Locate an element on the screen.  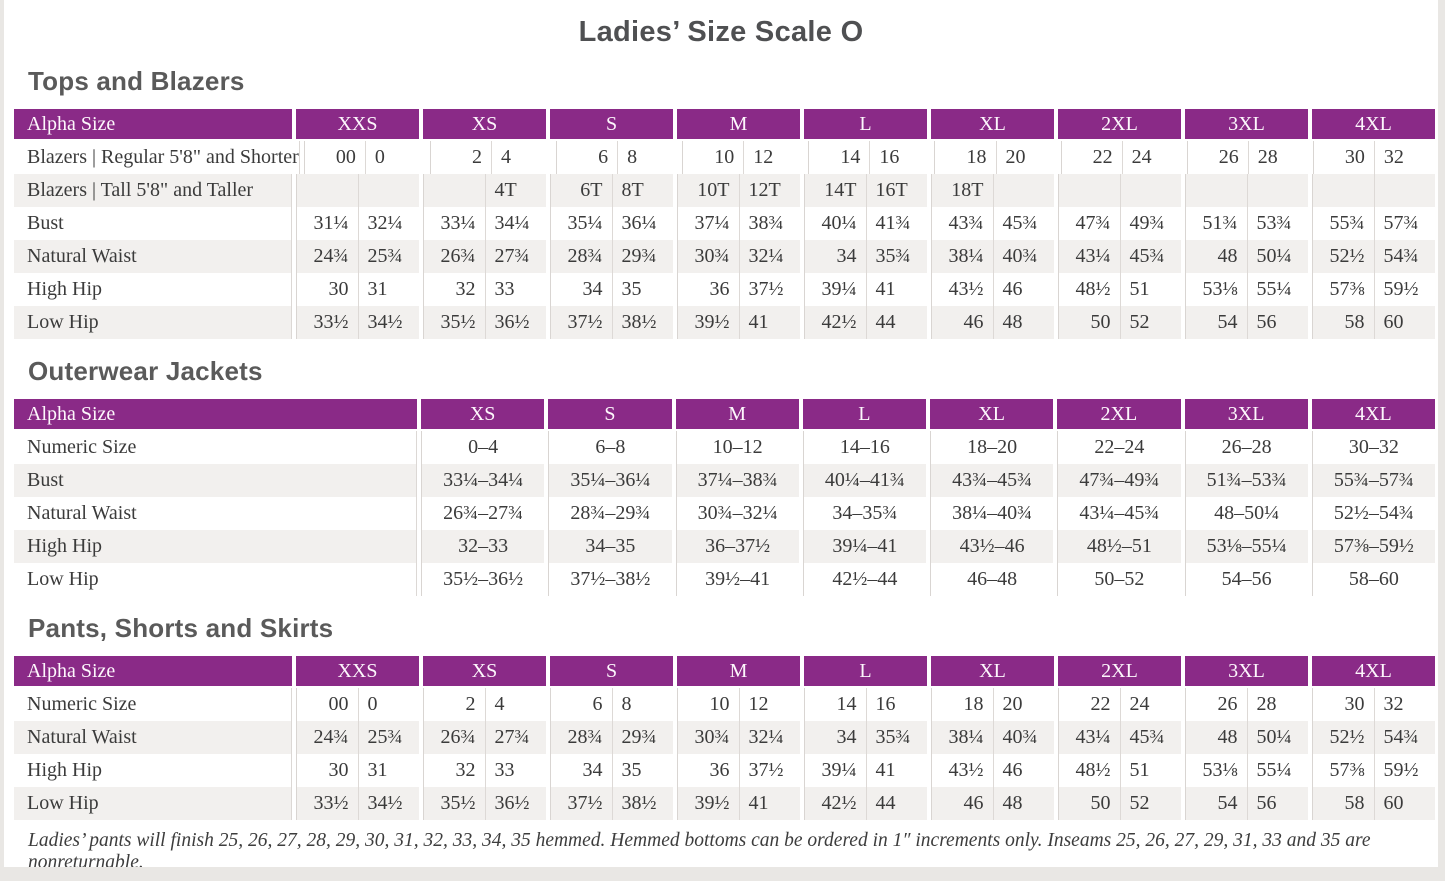
size-value: 50 is located at coordinates (1100, 322).